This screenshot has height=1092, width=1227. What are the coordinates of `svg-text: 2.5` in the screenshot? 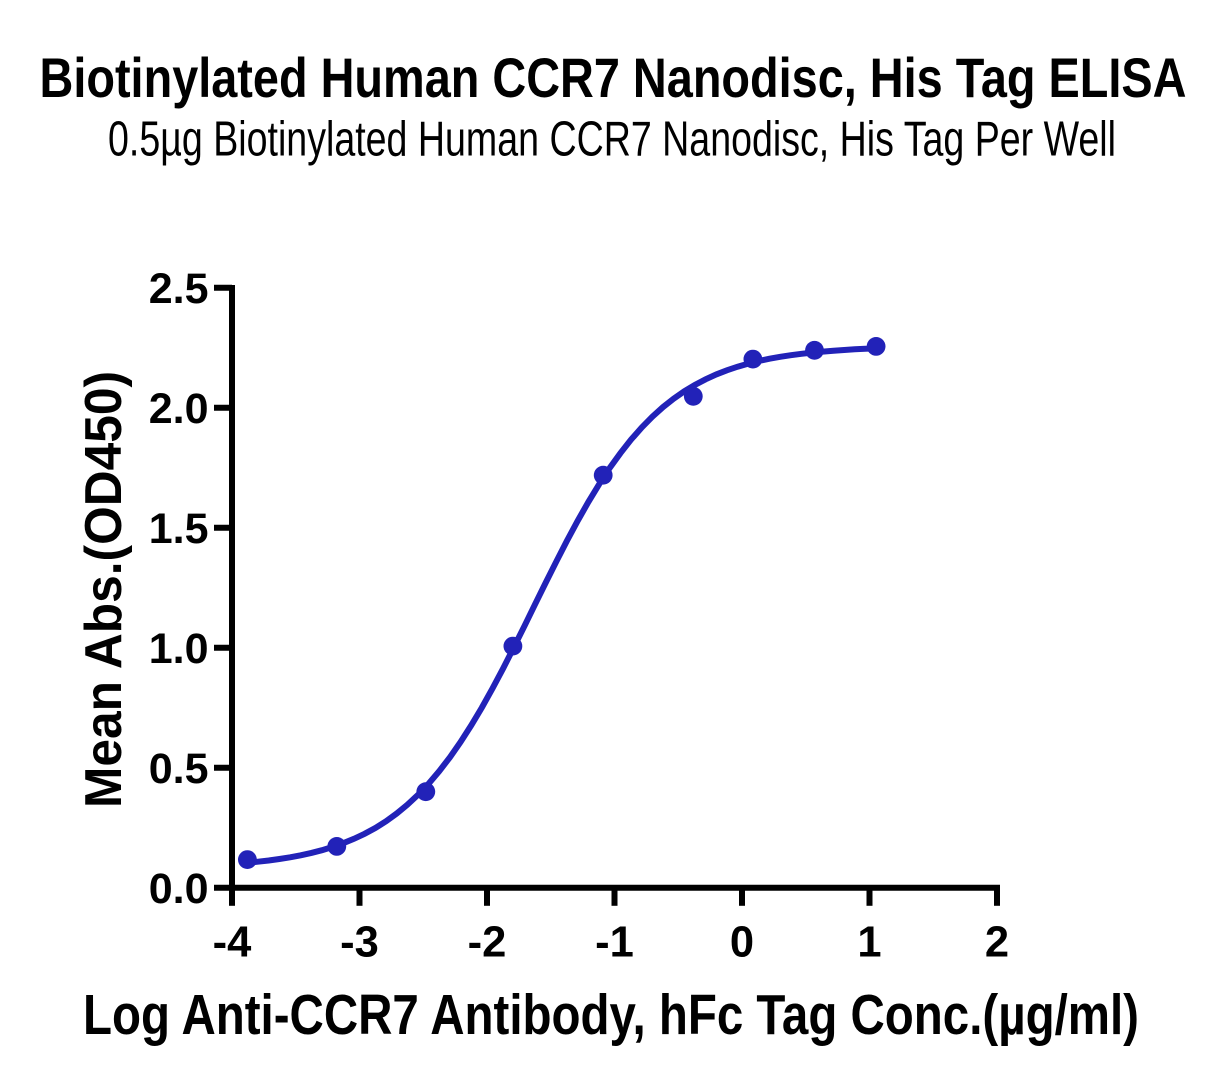 It's located at (179, 289).